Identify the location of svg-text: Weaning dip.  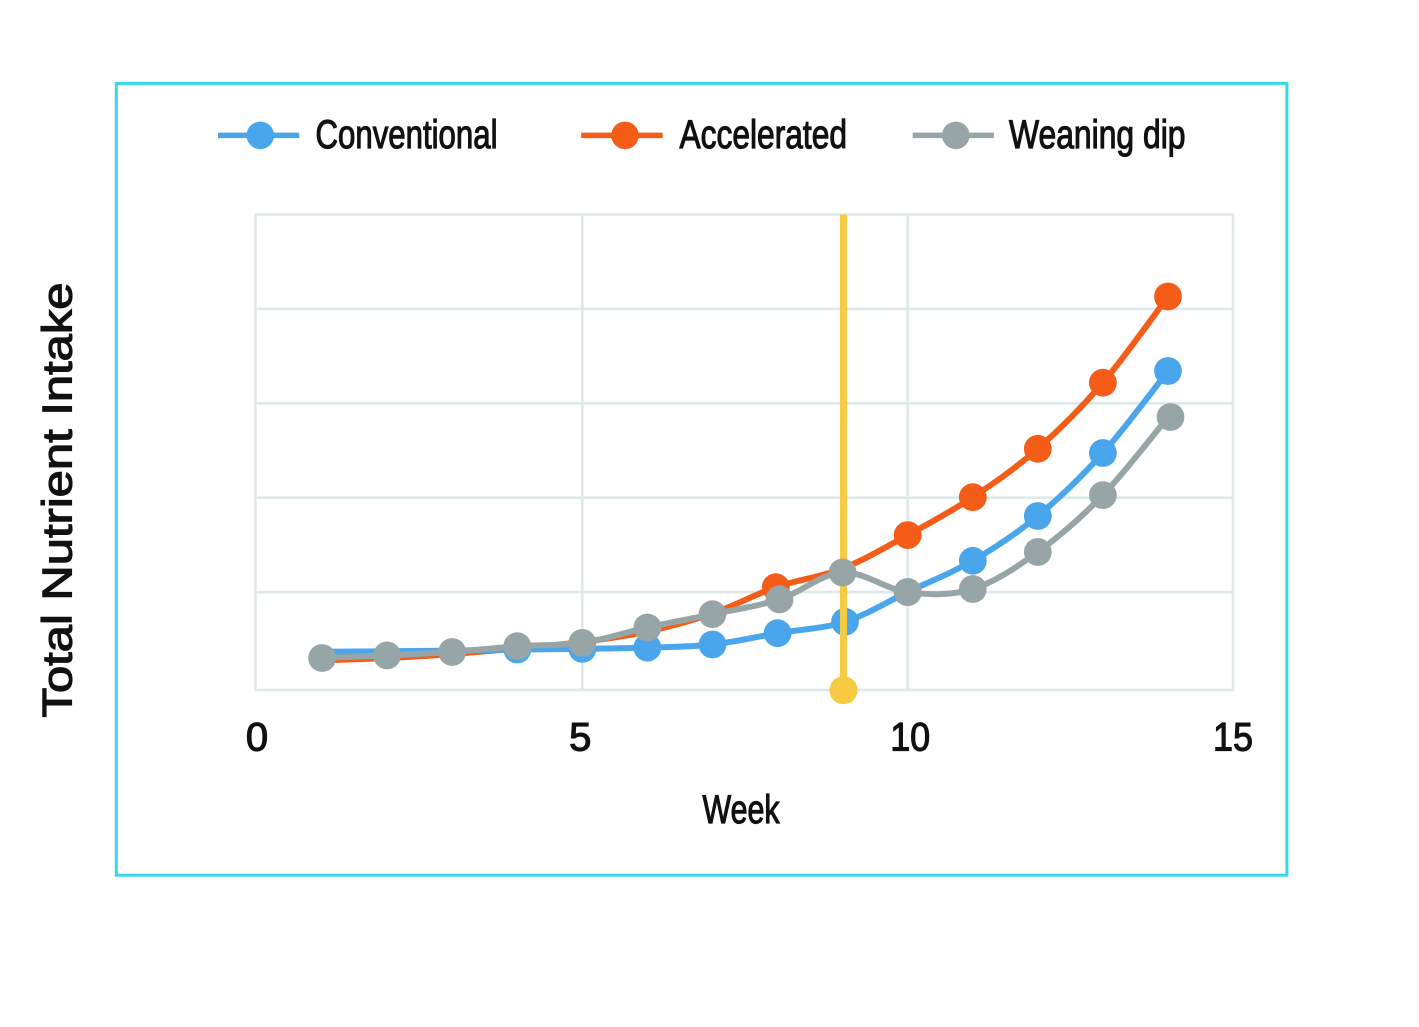
(1097, 135).